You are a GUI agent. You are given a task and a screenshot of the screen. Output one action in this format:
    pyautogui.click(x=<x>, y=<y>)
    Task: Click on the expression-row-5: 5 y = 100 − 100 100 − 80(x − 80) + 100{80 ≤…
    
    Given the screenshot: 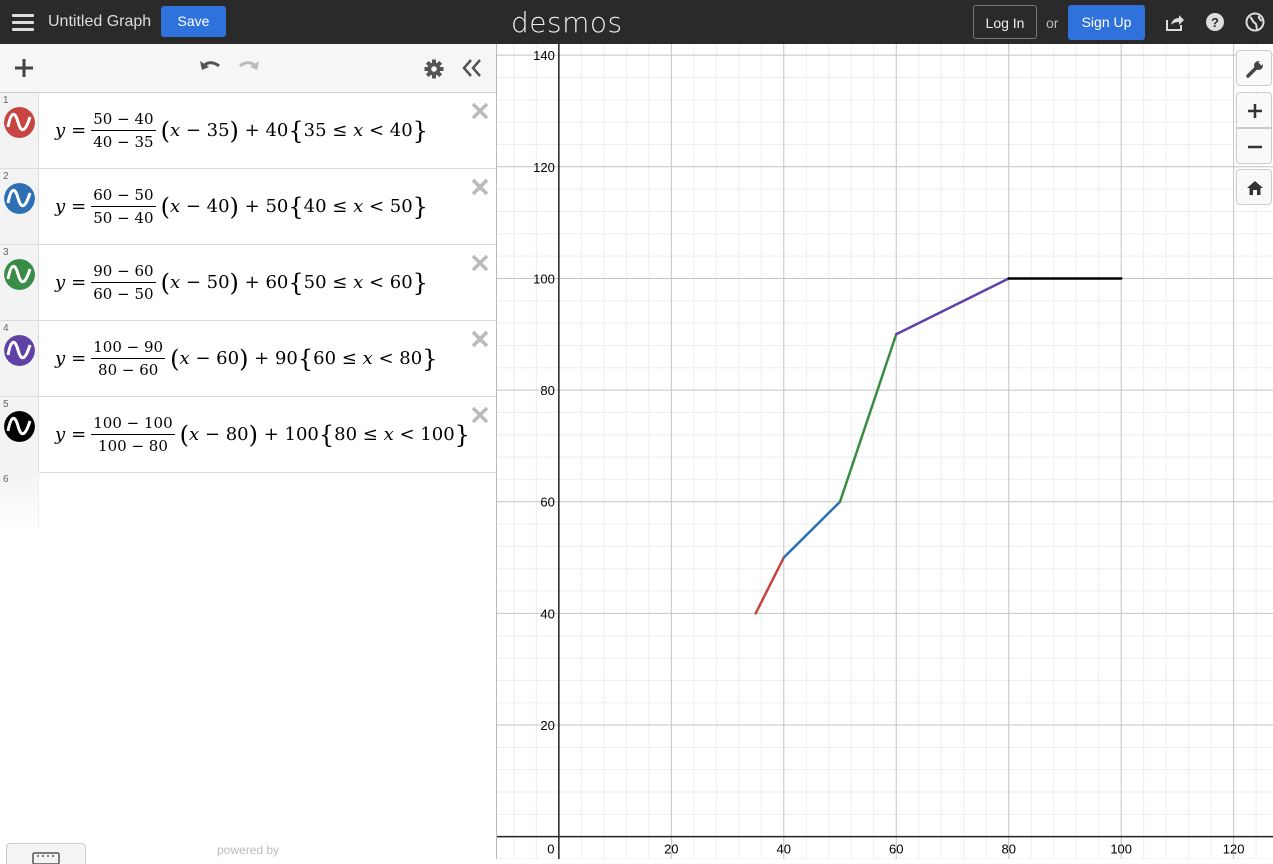 What is the action you would take?
    pyautogui.click(x=248, y=435)
    